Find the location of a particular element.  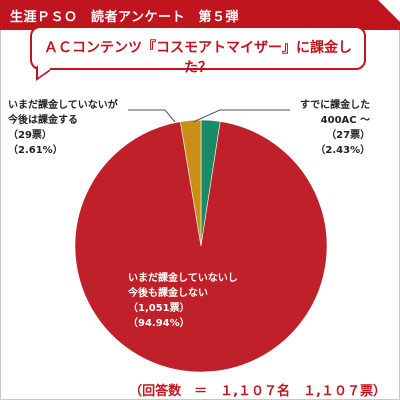

label-will-pay-line1: いまだ課金していないが is located at coordinates (63, 105).